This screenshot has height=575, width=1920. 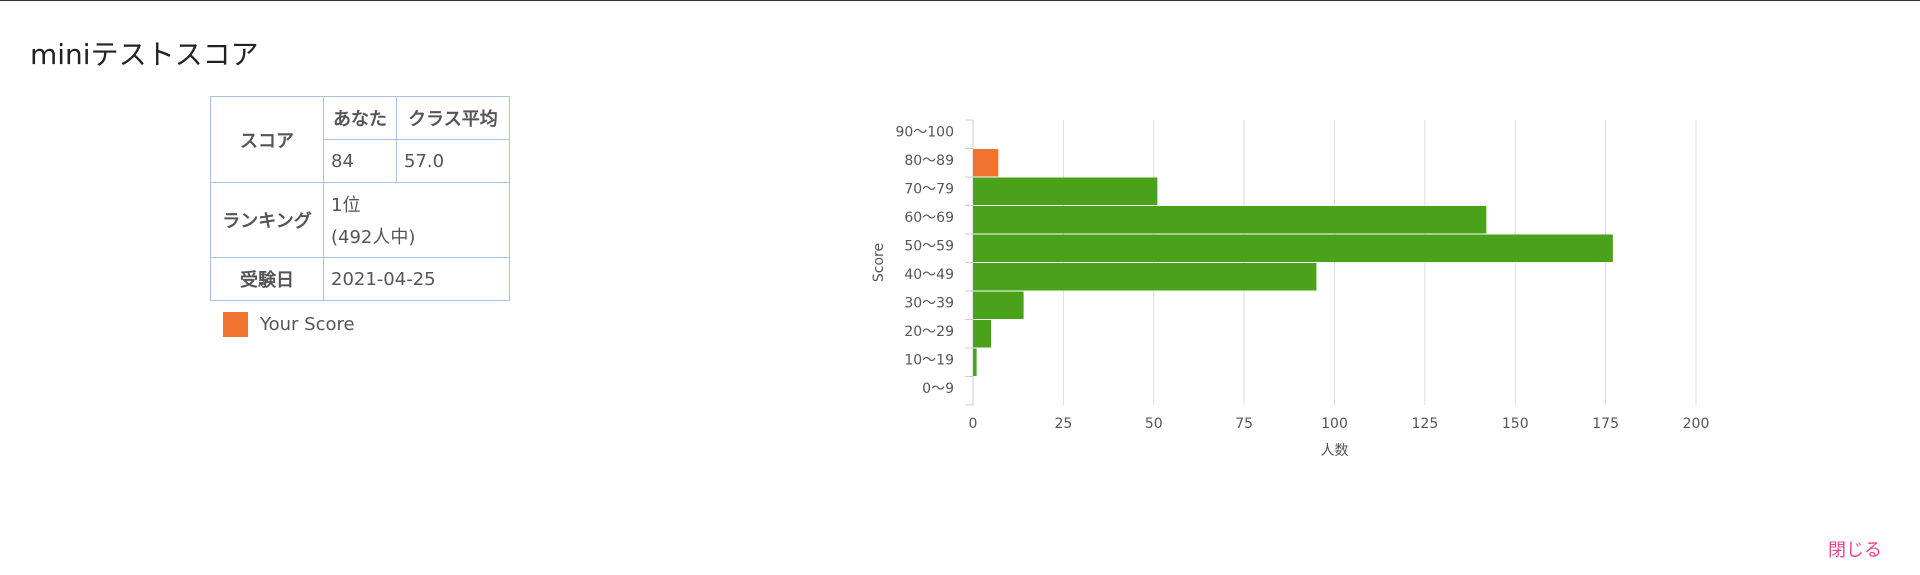 What do you see at coordinates (1855, 550) in the screenshot?
I see `close-button: 閉じる` at bounding box center [1855, 550].